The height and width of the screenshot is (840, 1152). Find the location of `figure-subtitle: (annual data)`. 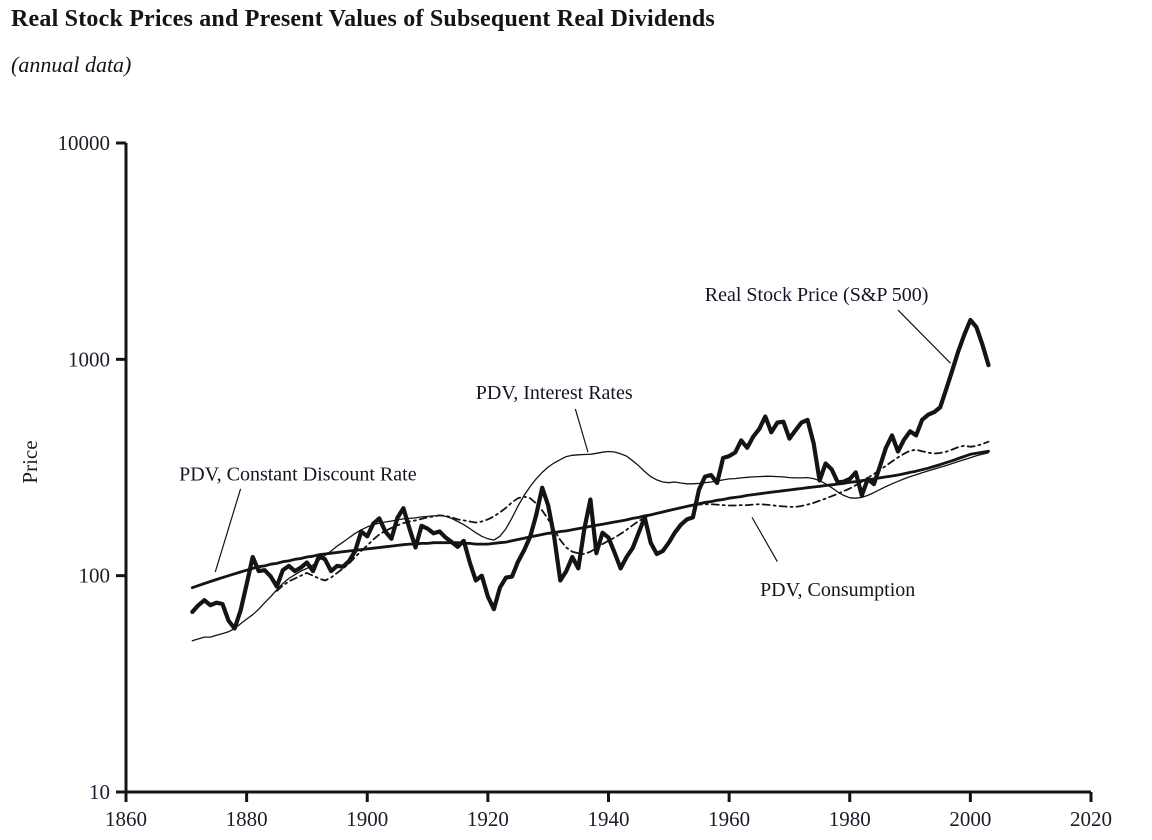

figure-subtitle: (annual data) is located at coordinates (71, 64).